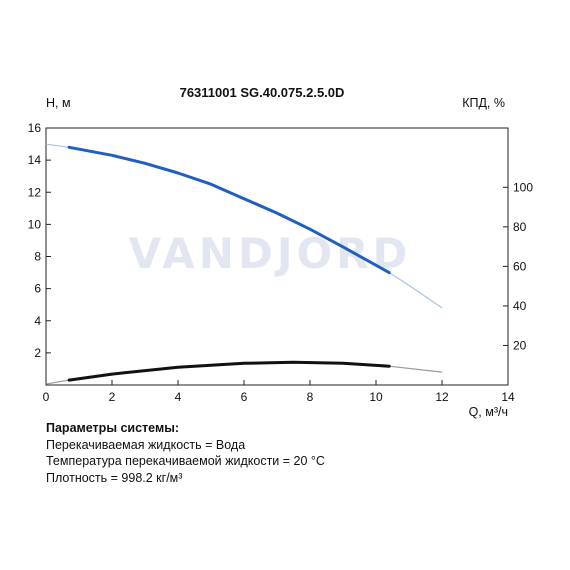 The width and height of the screenshot is (570, 570). Describe the element at coordinates (114, 477) in the screenshot. I see `param-density: Плотность = 998.2 кг/м³` at that location.